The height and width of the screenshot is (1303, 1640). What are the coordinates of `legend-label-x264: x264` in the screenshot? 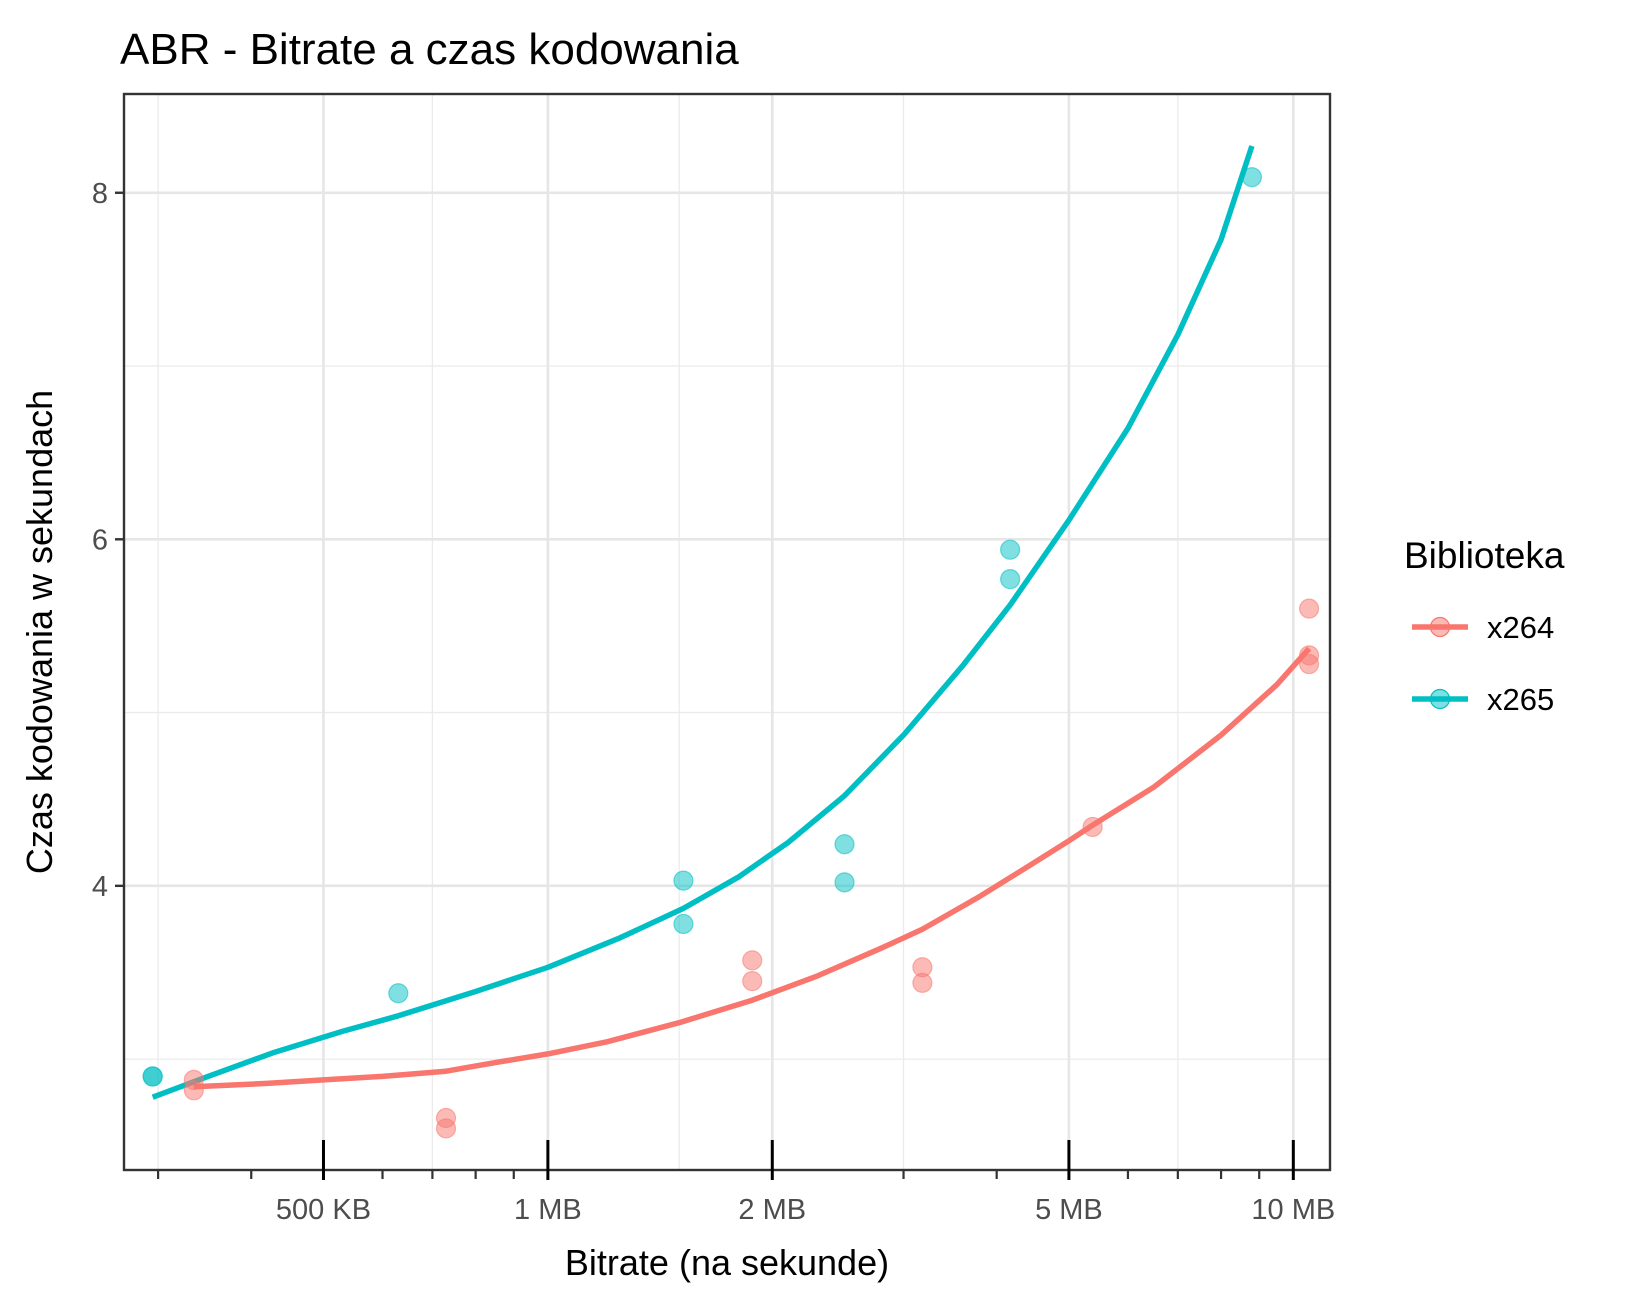 It's located at (1520, 627).